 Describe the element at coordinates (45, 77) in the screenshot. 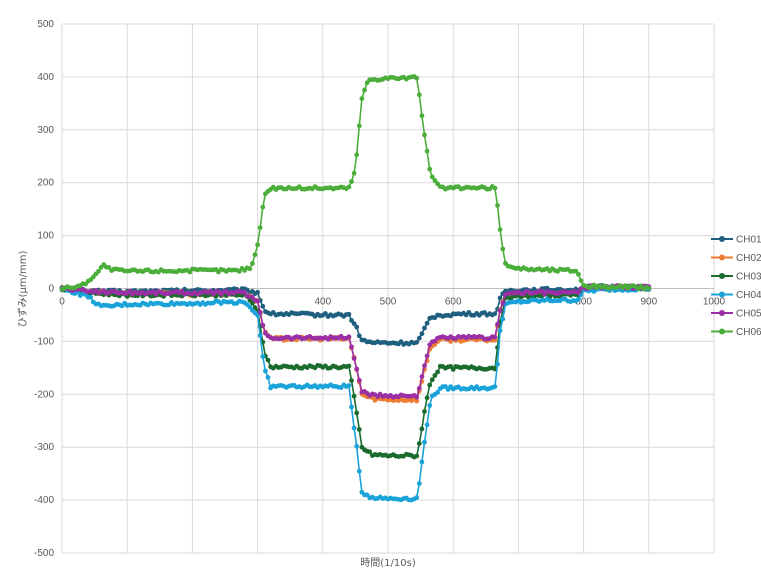

I see `y-tick-label: 400` at that location.